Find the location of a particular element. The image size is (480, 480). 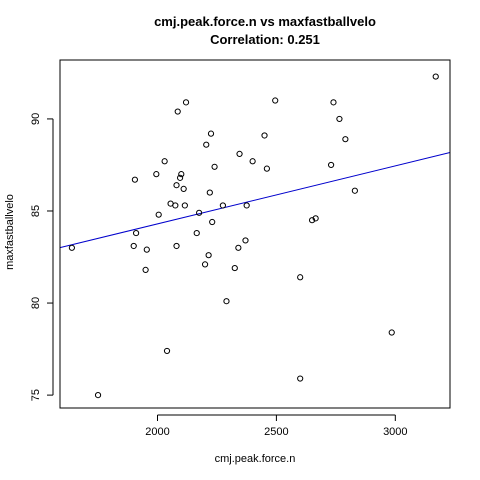

chart-title: cmj.peak.force.n vs maxfastballvelo is located at coordinates (265, 21).